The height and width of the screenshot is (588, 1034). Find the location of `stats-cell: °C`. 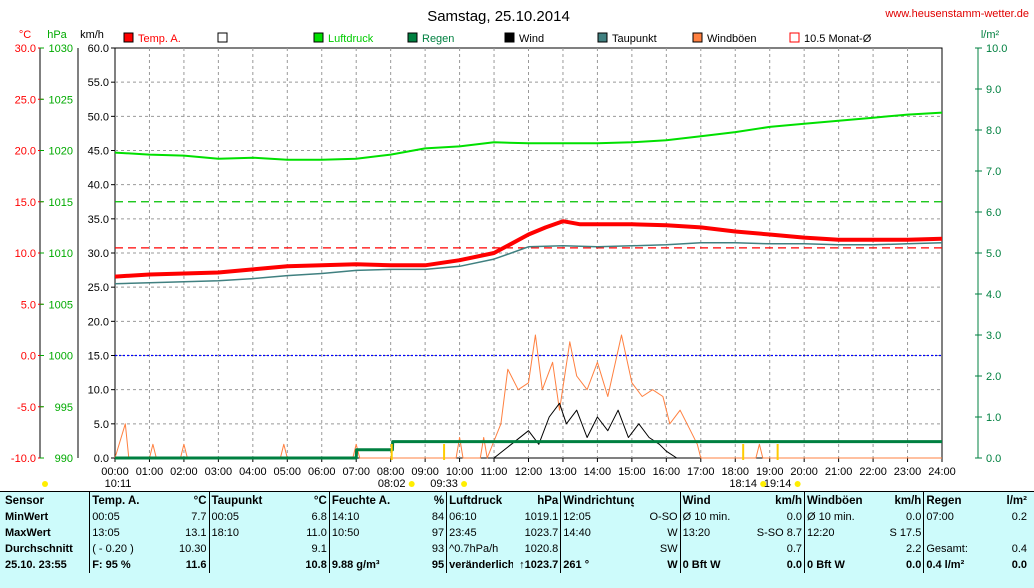

stats-cell: °C is located at coordinates (200, 500).